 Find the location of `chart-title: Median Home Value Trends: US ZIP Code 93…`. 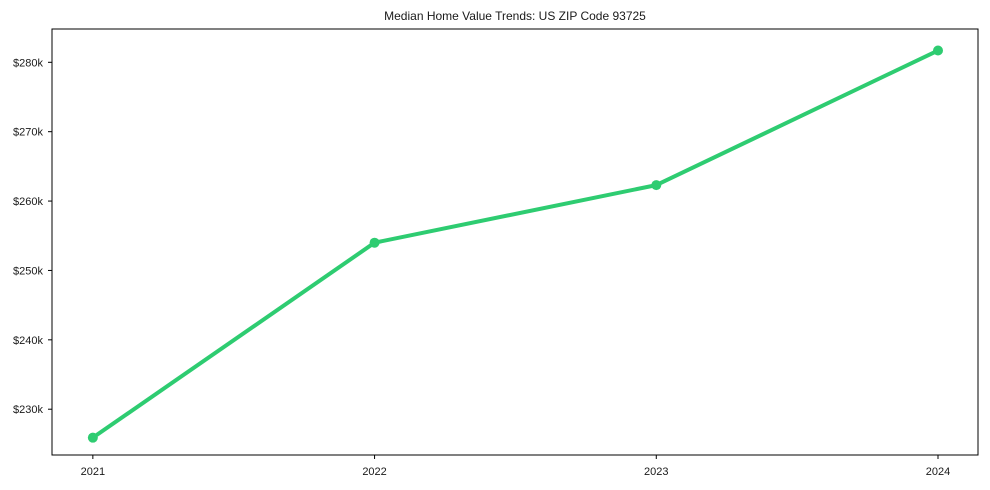

chart-title: Median Home Value Trends: US ZIP Code 93… is located at coordinates (515, 16).